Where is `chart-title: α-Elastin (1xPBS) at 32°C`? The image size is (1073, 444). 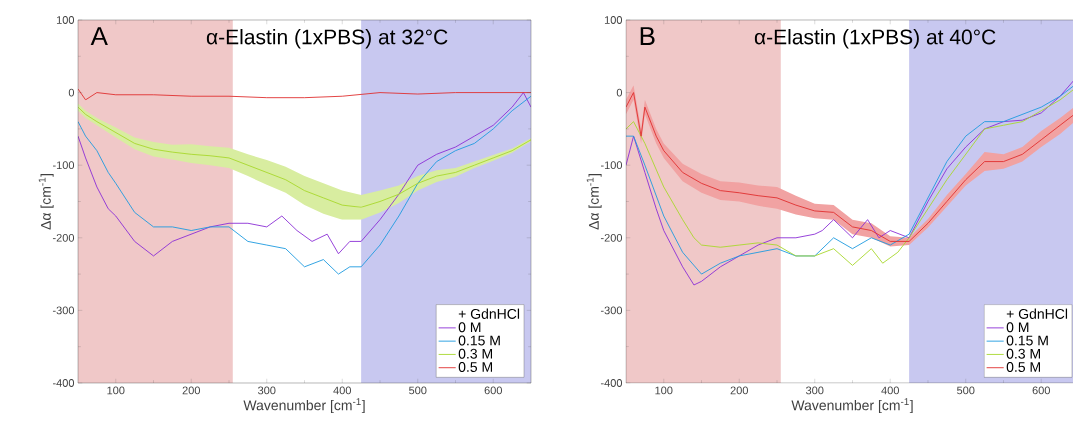
chart-title: α-Elastin (1xPBS) at 32°C is located at coordinates (327, 38).